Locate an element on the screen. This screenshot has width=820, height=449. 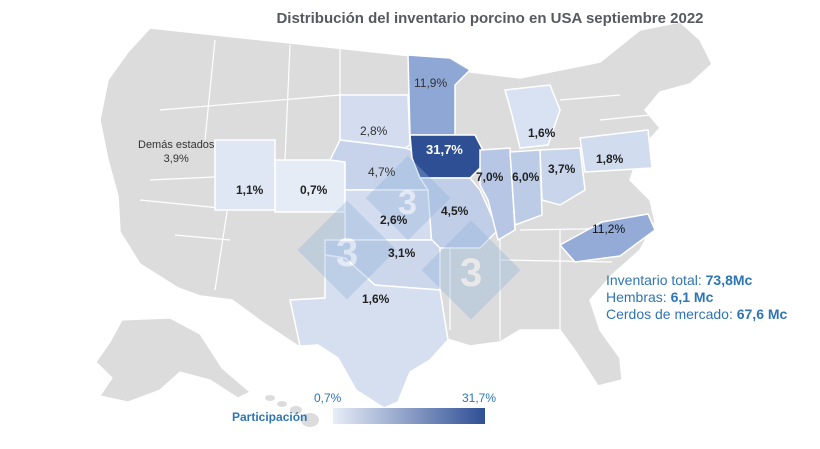
illinois-shape is located at coordinates (497, 194).